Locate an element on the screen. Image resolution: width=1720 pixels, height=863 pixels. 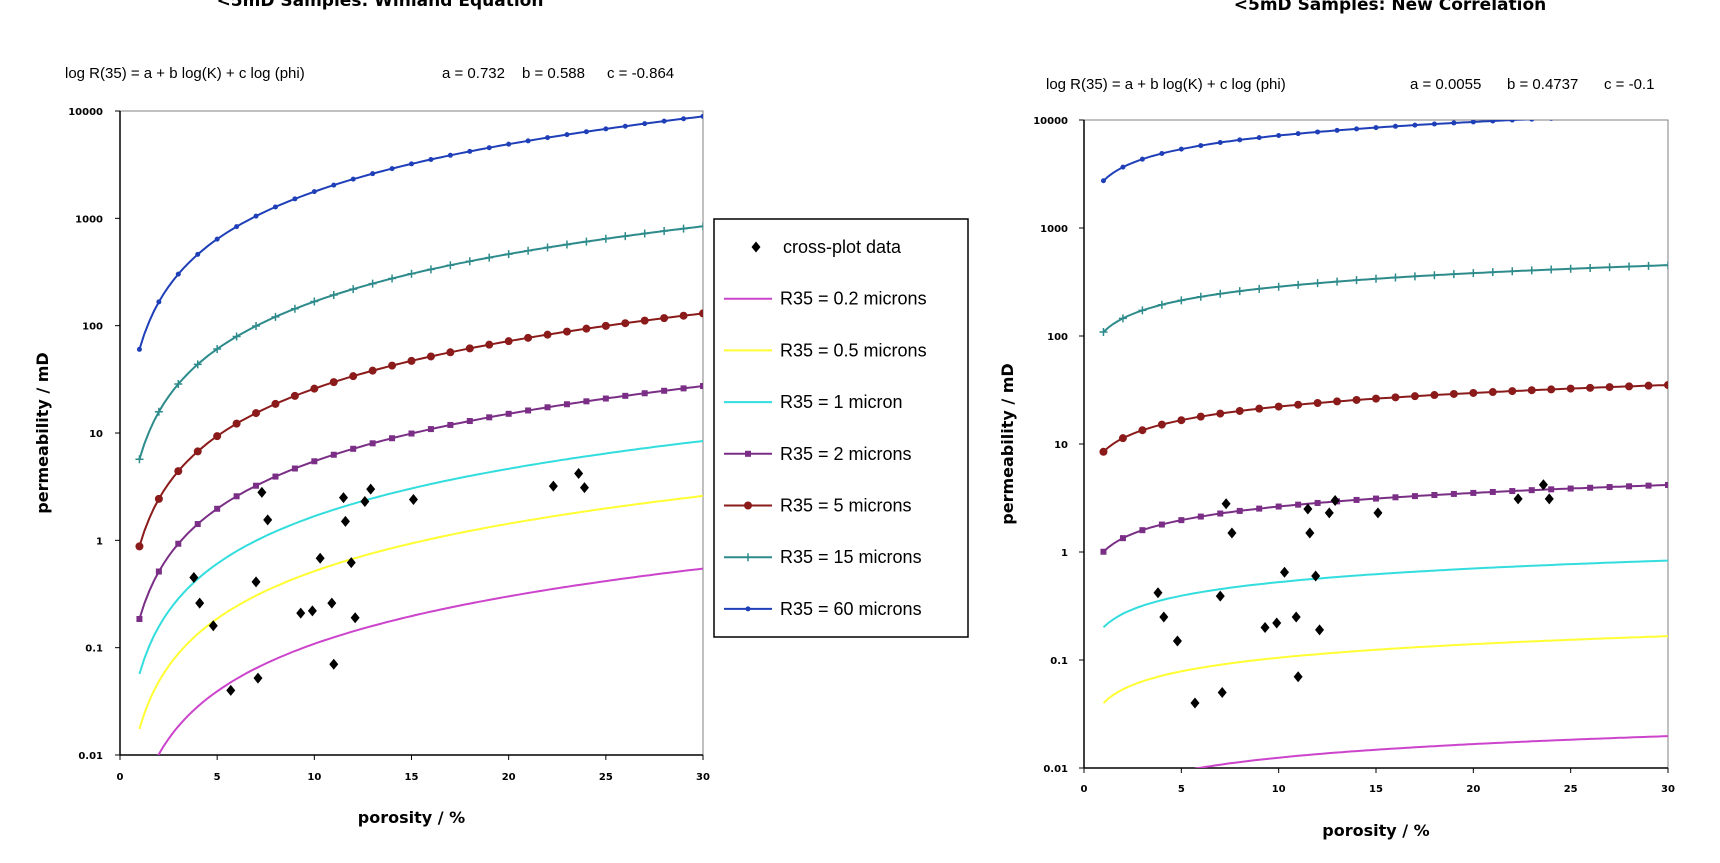
legend-label: R35 = 15 microns is located at coordinates (851, 557).